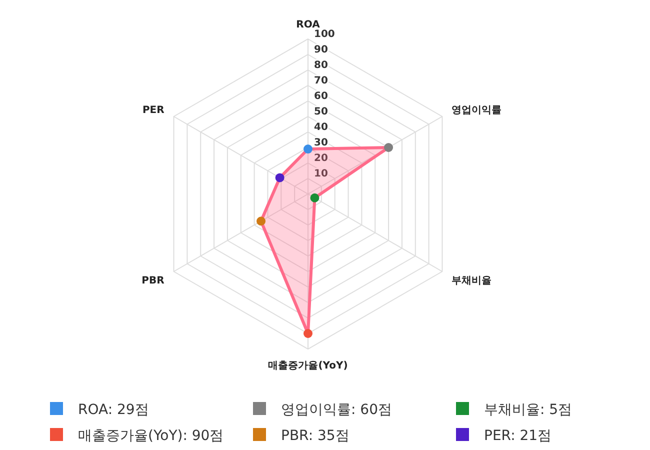 Image resolution: width=650 pixels, height=450 pixels. I want to click on text: 매출증가율(YoY): 90점, so click(151, 436).